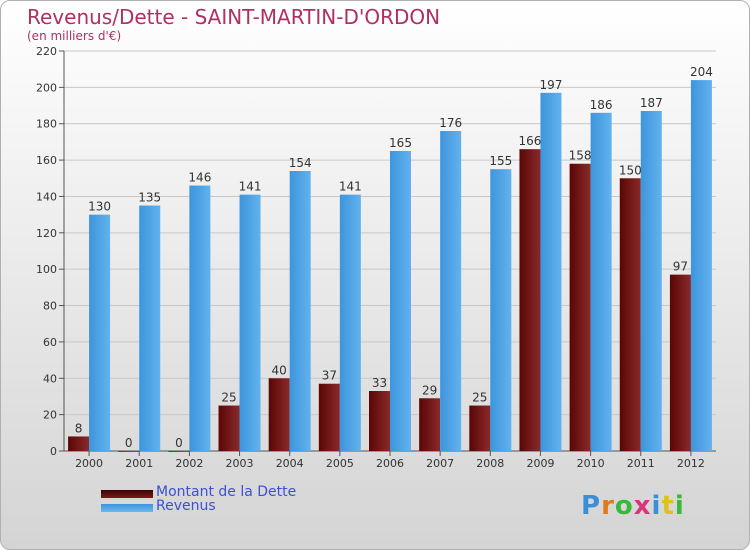 This screenshot has width=750, height=550. Describe the element at coordinates (500, 161) in the screenshot. I see `data-label-revenus: 155` at that location.